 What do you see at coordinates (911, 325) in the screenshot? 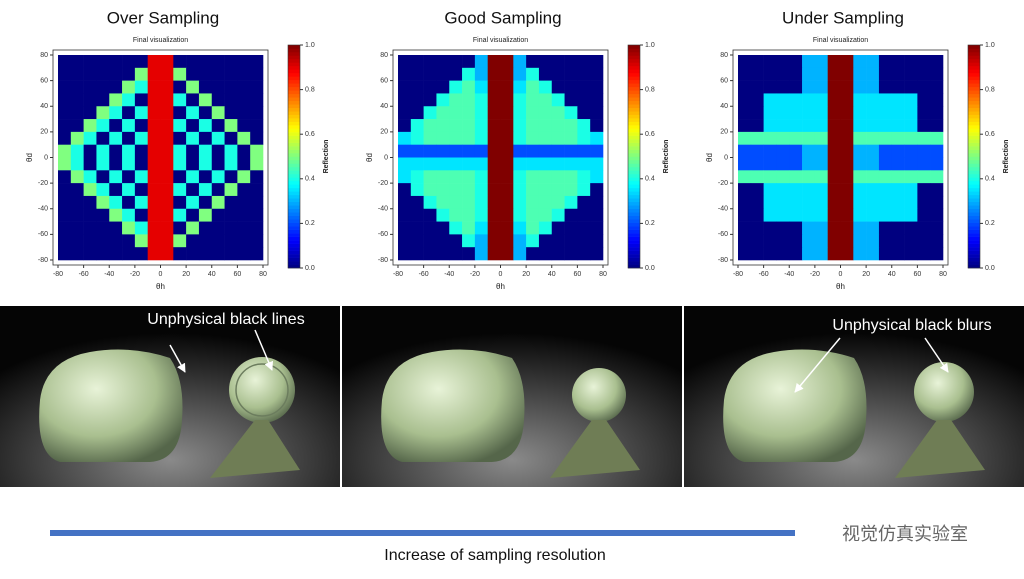
I see `annotation: Unphysical black blurs` at bounding box center [911, 325].